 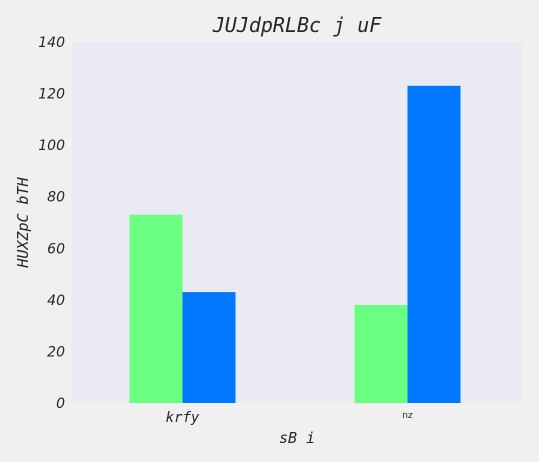 I want to click on y-tick-label: 120, so click(x=51, y=95).